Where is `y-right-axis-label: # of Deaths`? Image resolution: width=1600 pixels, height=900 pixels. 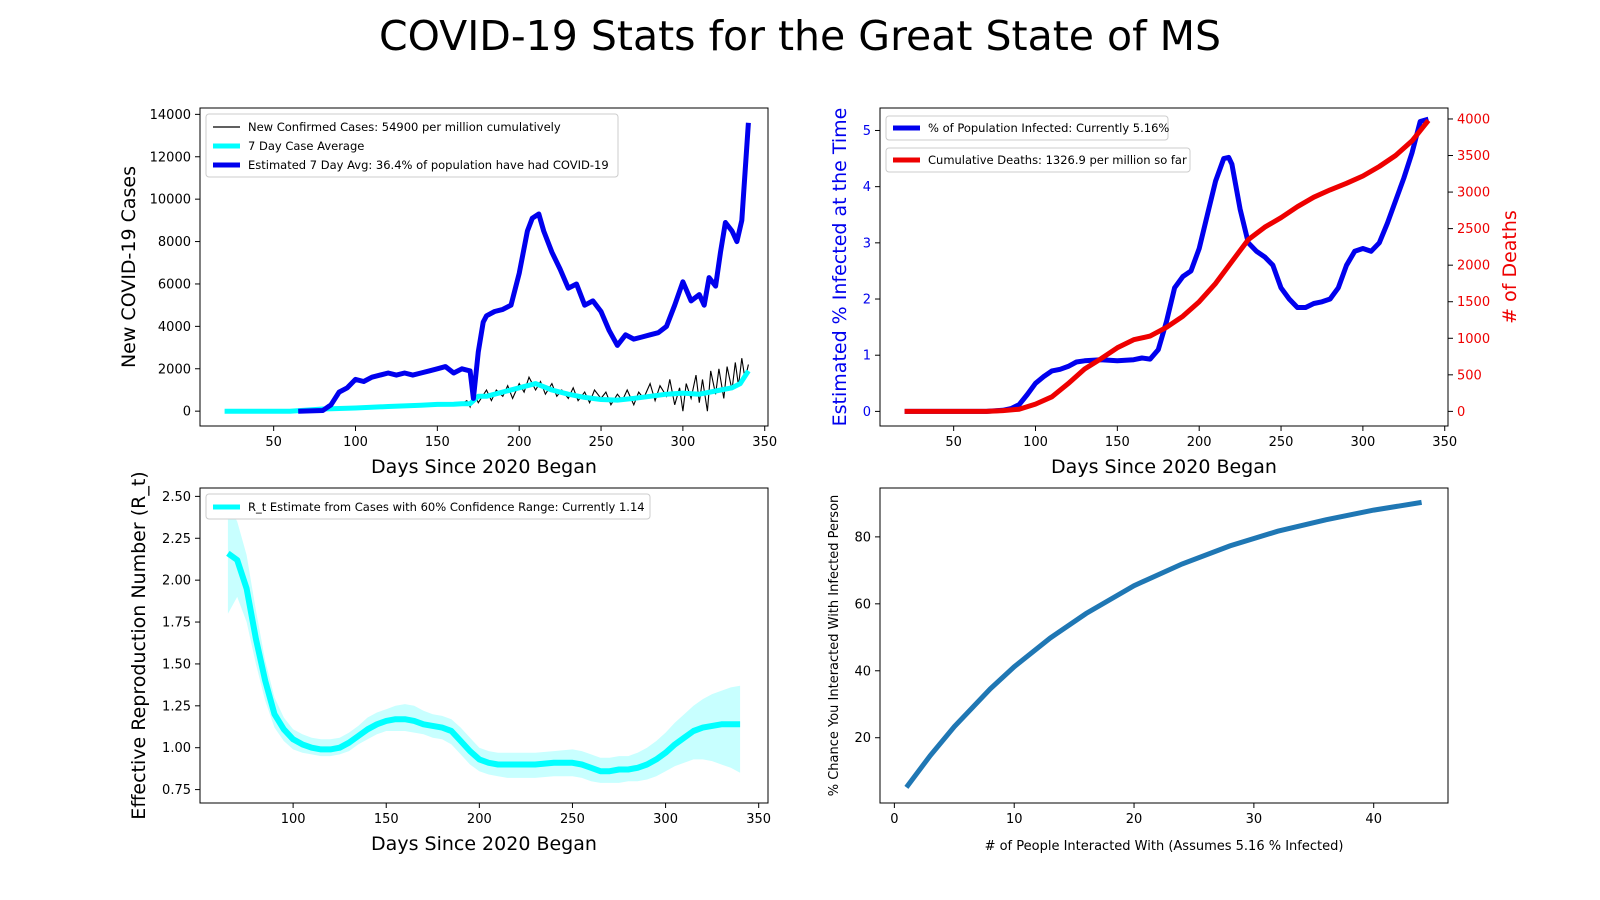
y-right-axis-label: # of Deaths is located at coordinates (1510, 267).